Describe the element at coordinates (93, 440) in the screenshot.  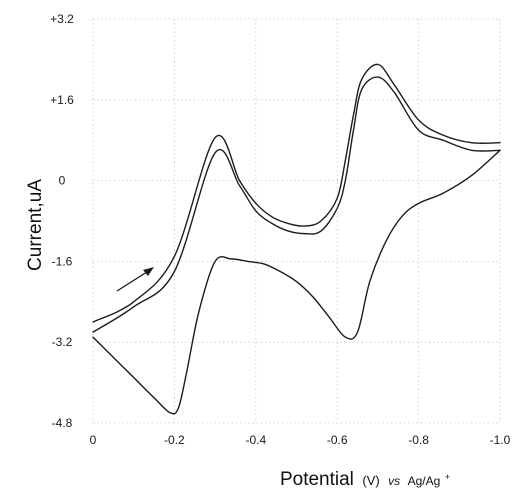
I see `x-tick-label: 0` at that location.